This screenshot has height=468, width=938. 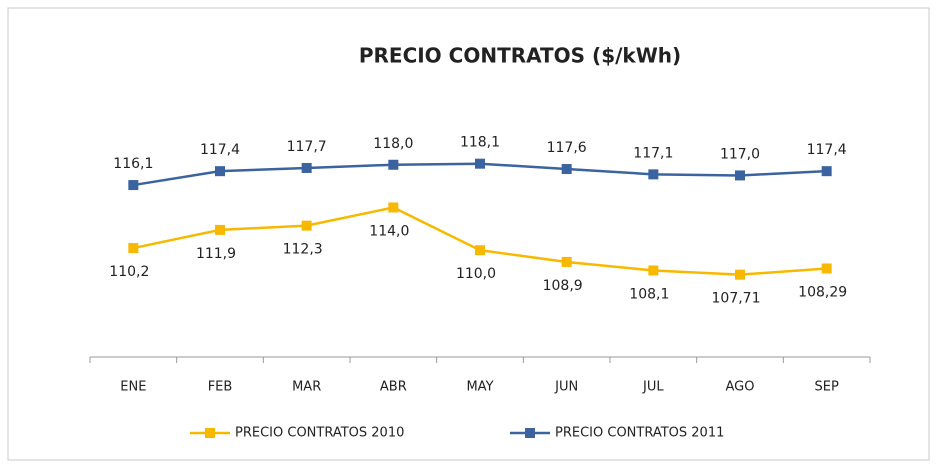 What do you see at coordinates (563, 286) in the screenshot?
I see `data-label: 108,9` at bounding box center [563, 286].